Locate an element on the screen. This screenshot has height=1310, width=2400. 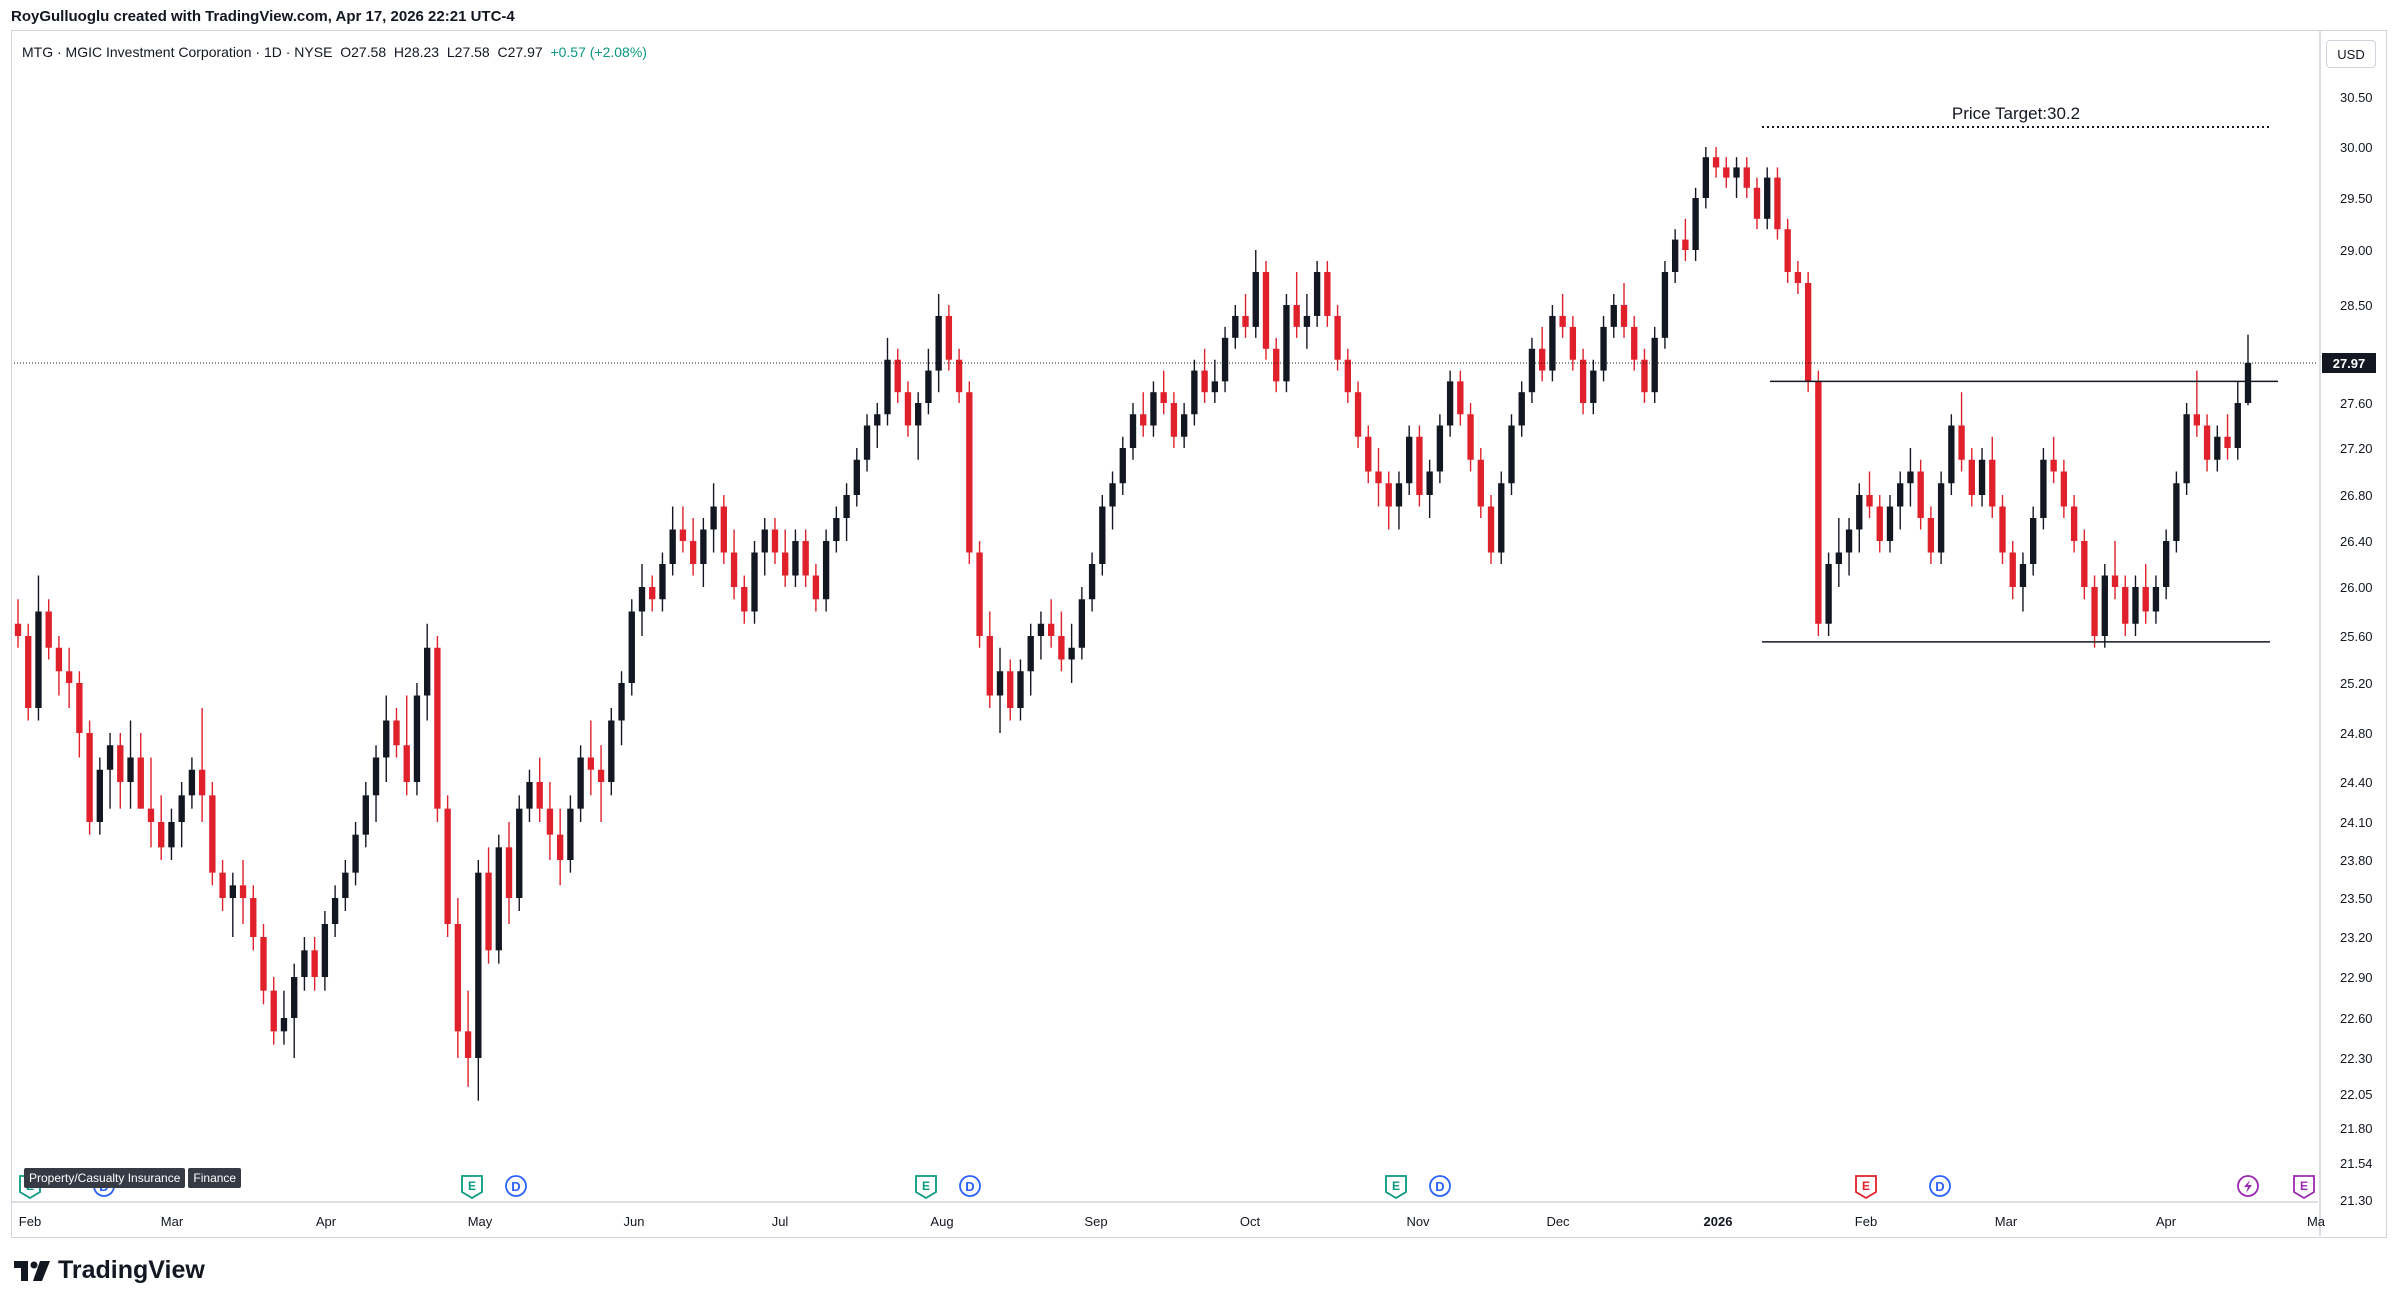
currency-button: USD is located at coordinates (2351, 54).